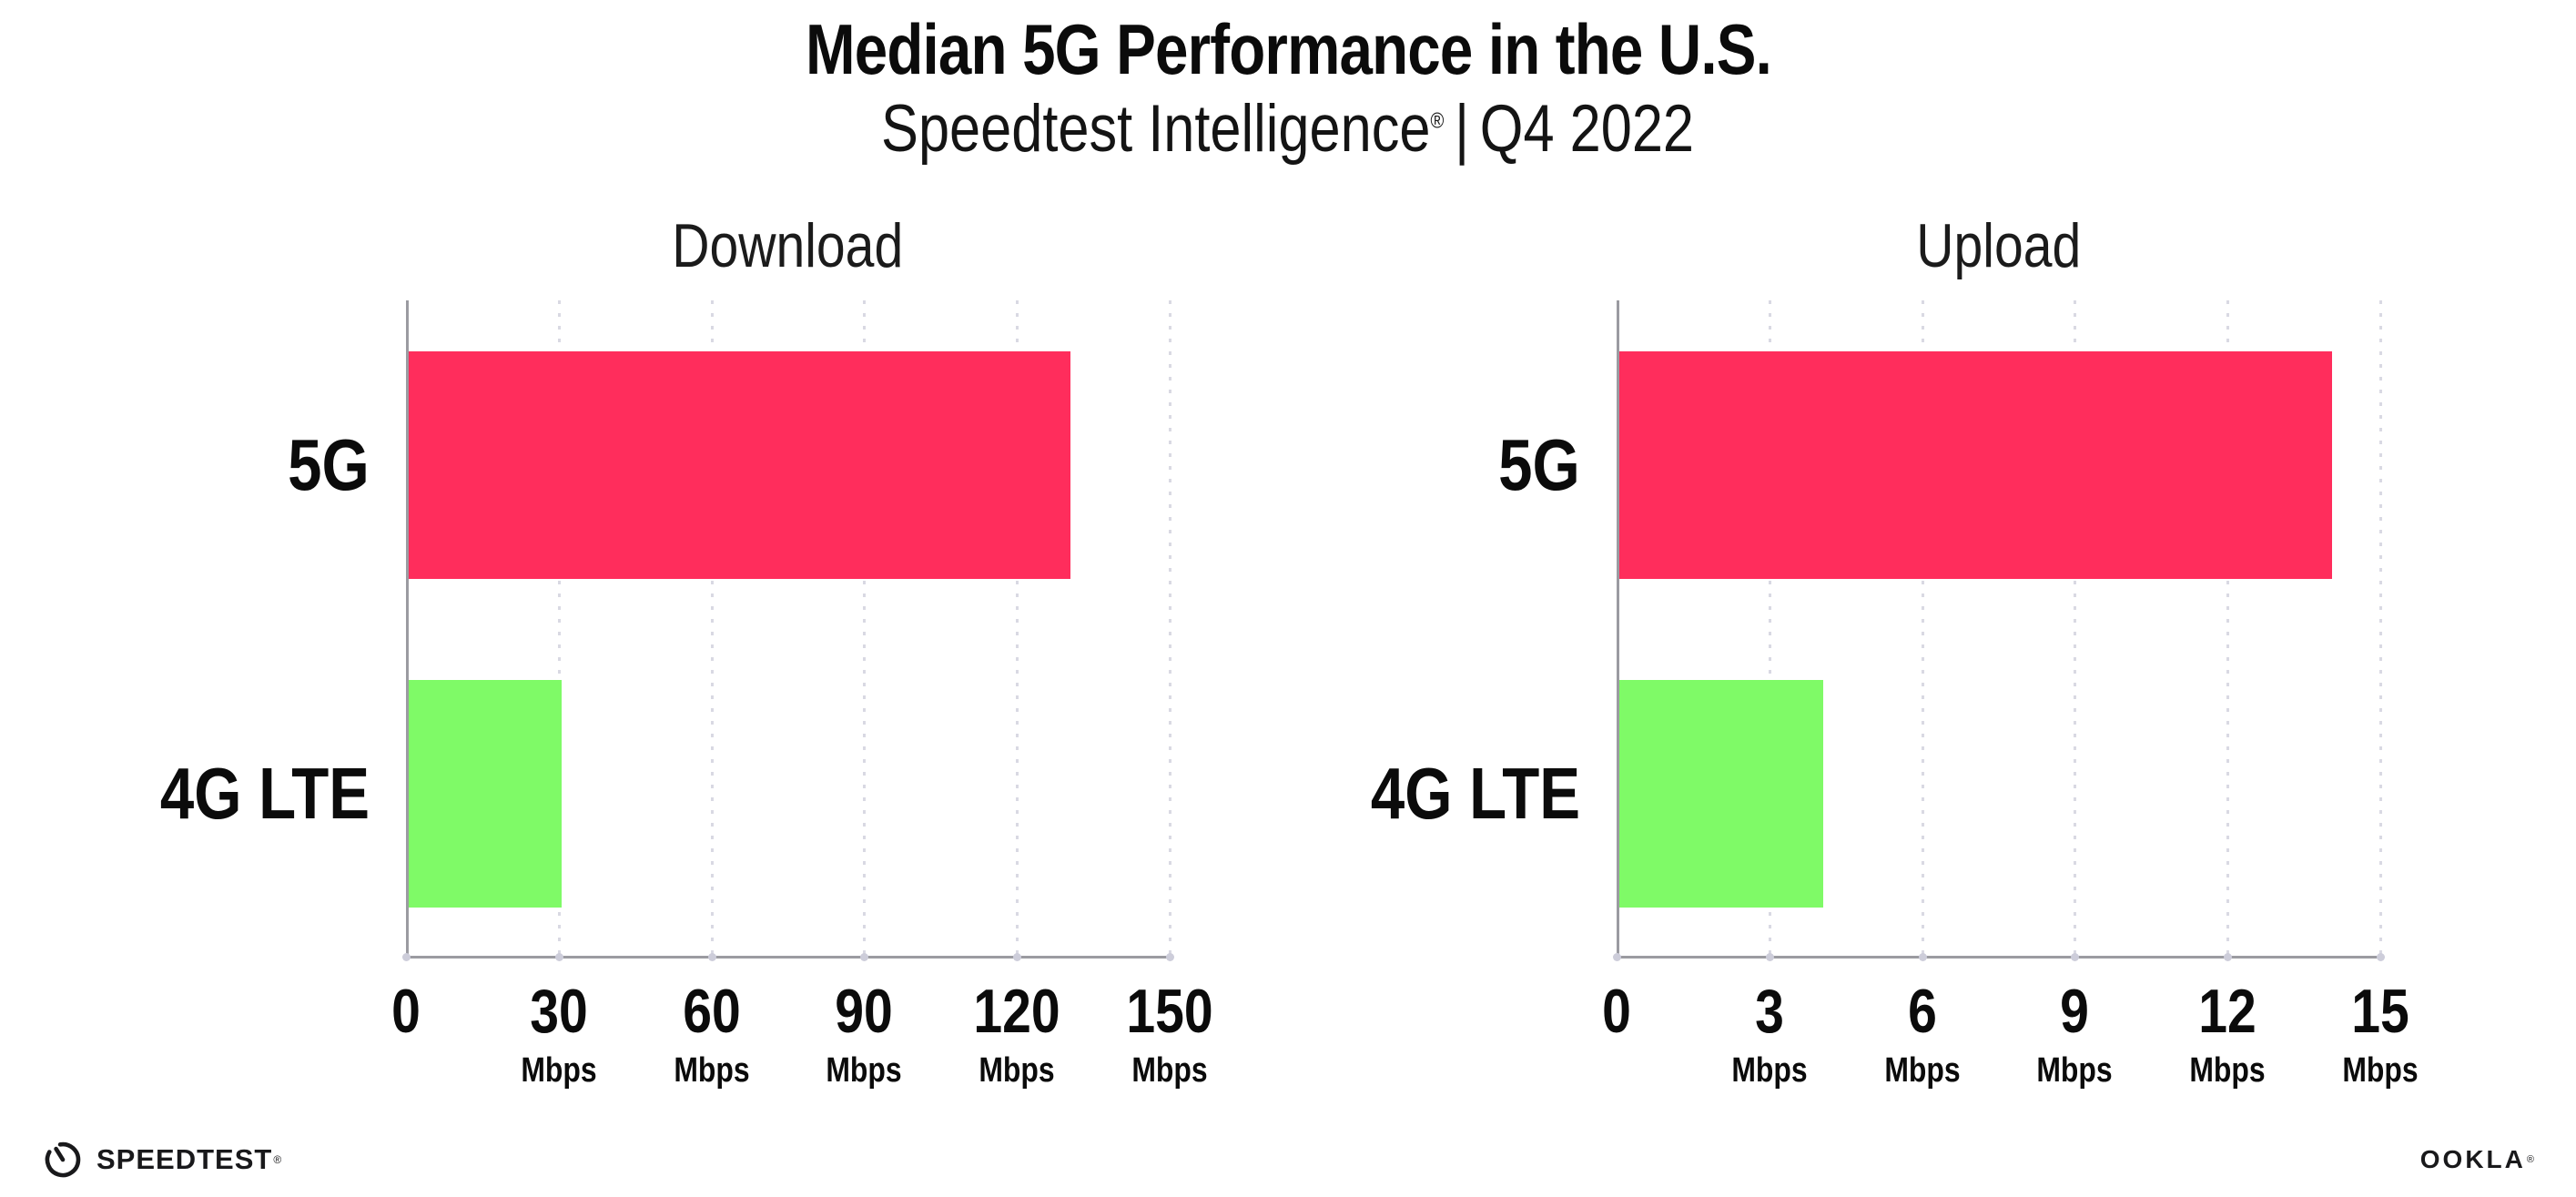 The width and height of the screenshot is (2576, 1197). What do you see at coordinates (1169, 1011) in the screenshot?
I see `x-tick-value: 150` at bounding box center [1169, 1011].